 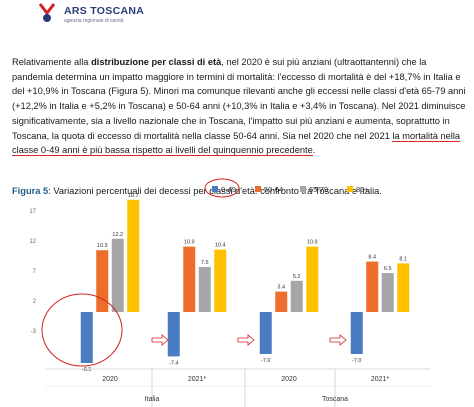 I want to click on bar-value-label: 10.3, so click(x=102, y=246).